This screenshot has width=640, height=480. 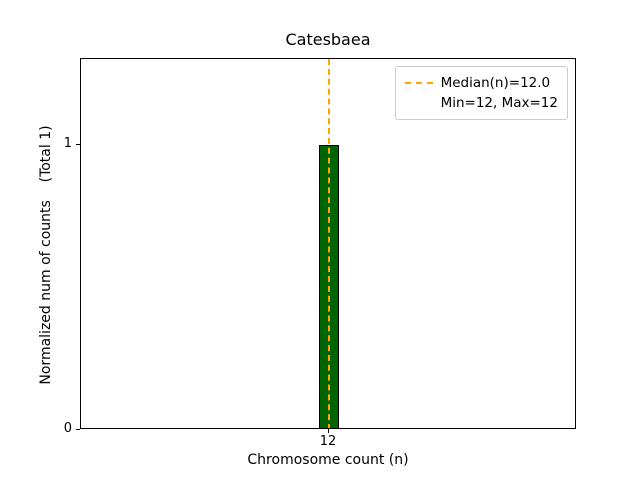 I want to click on x-tick-label-12: 12, so click(x=328, y=441).